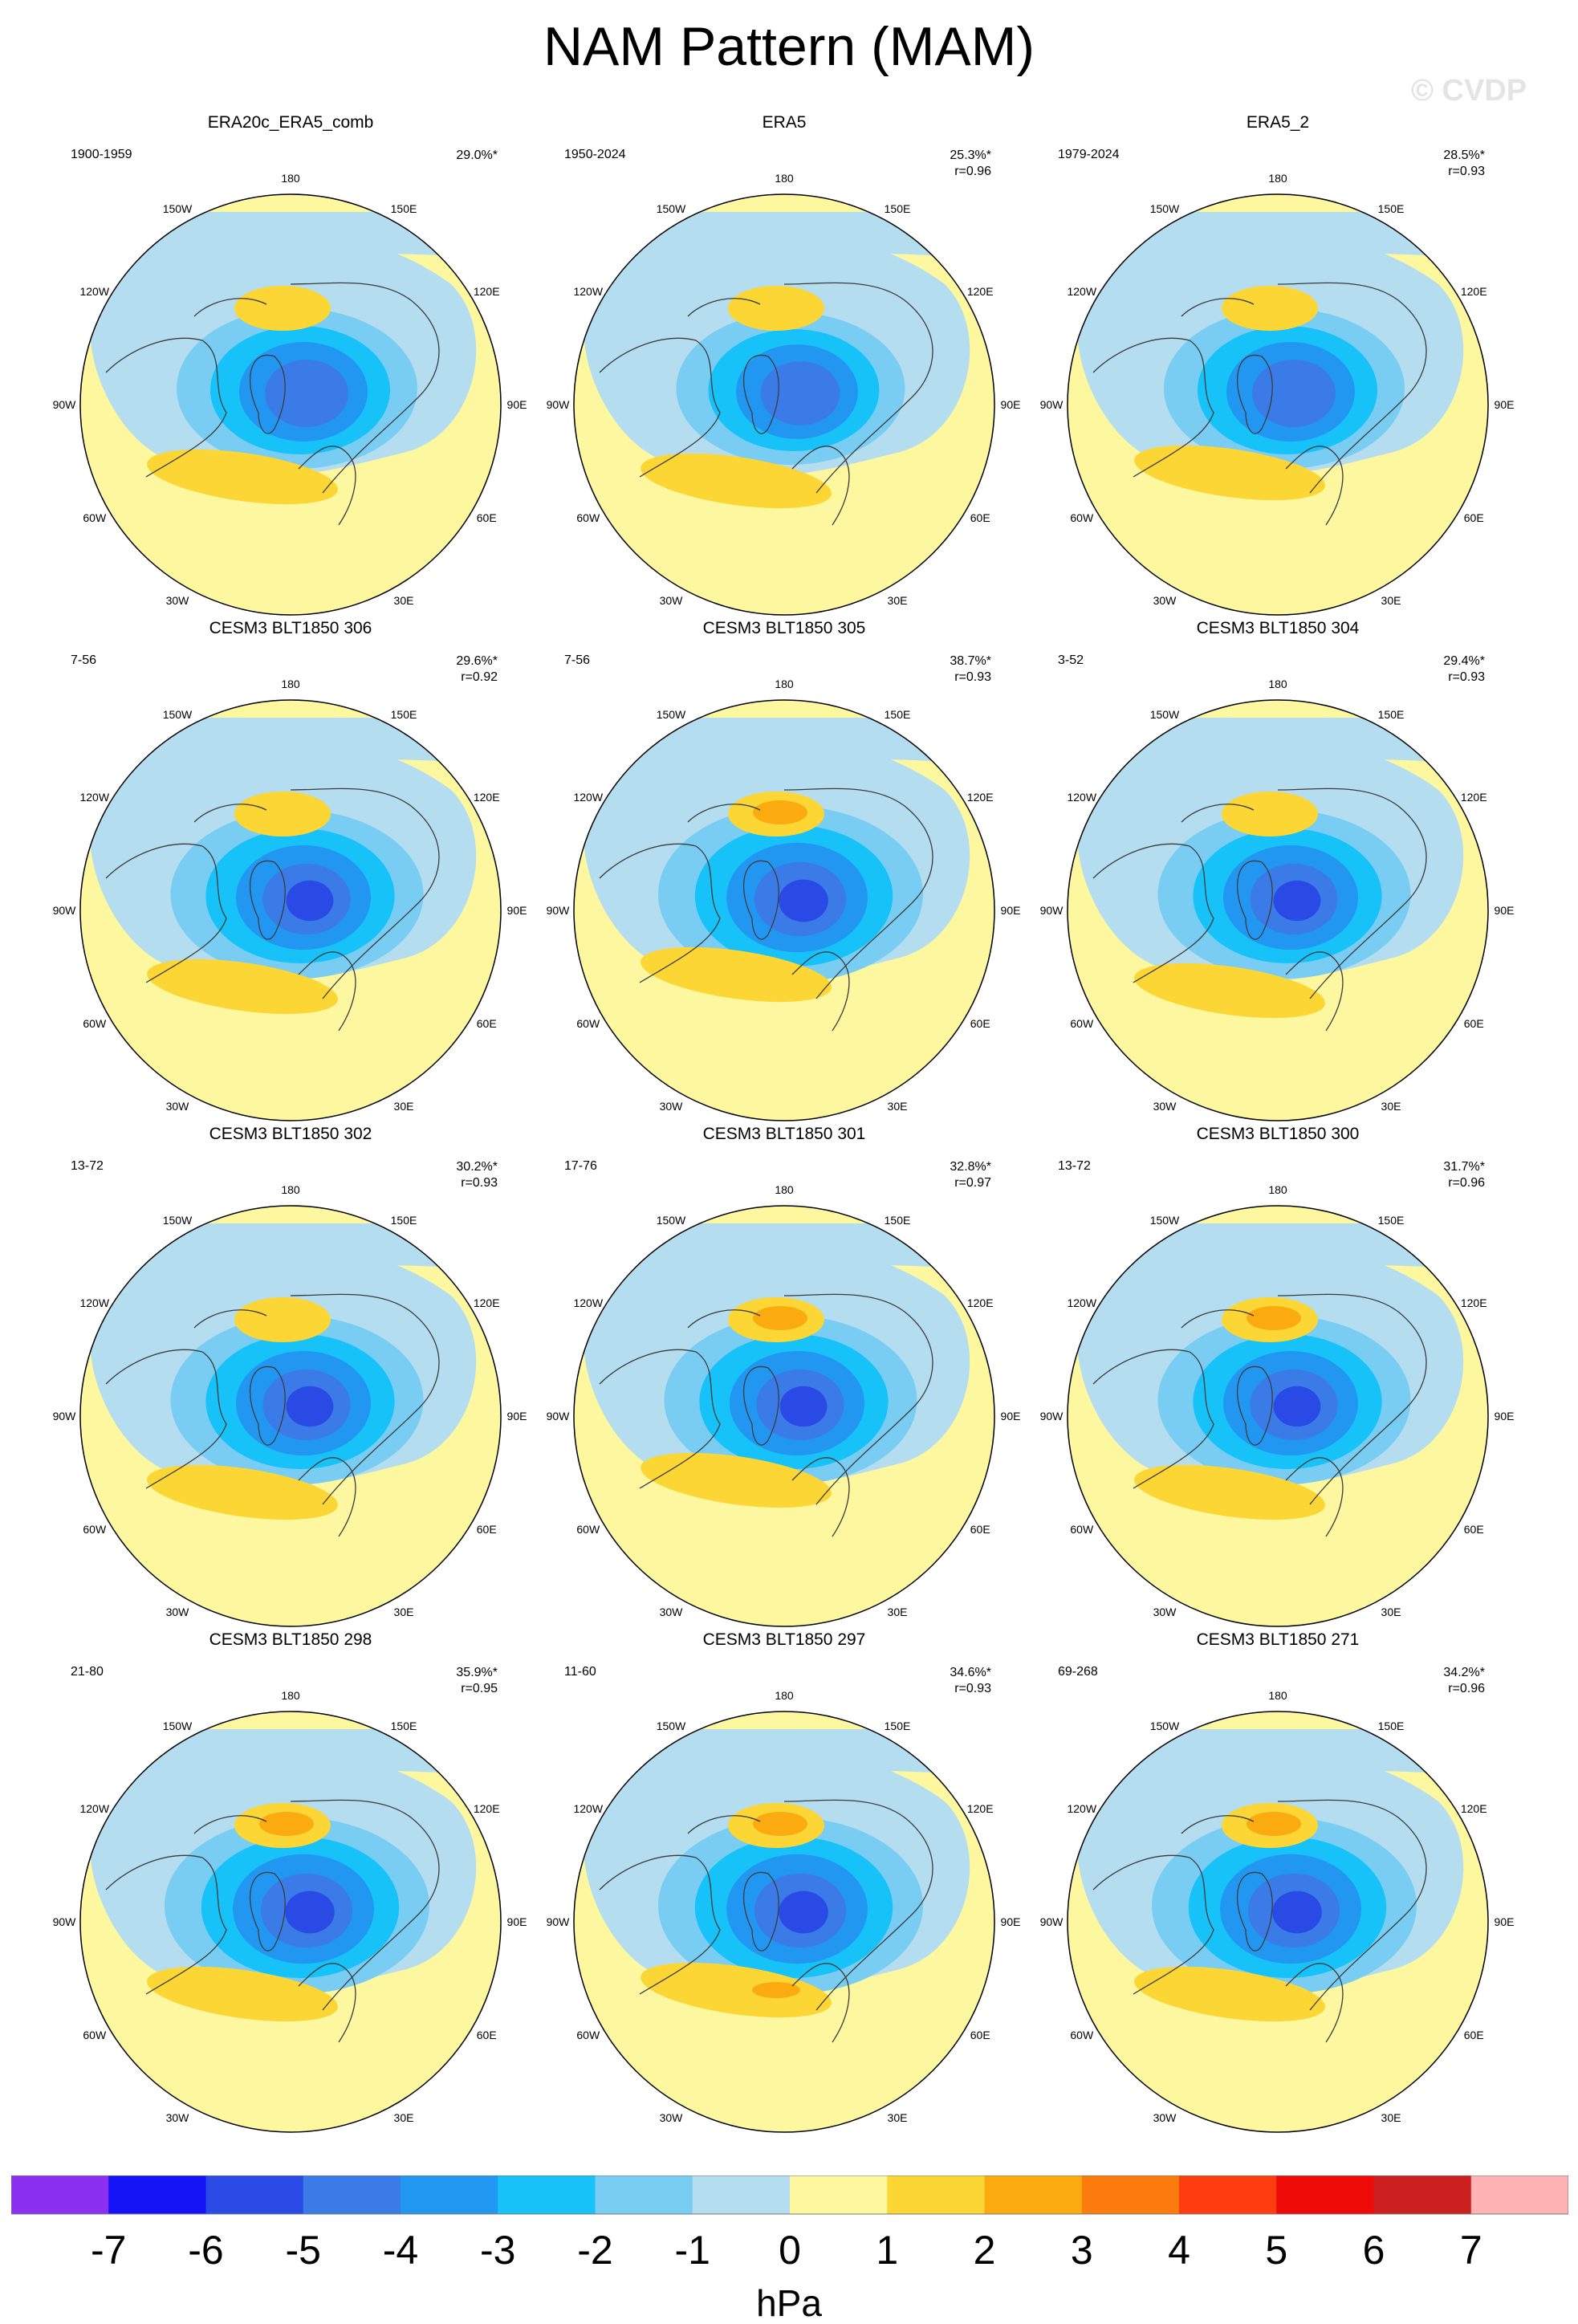 The image size is (1578, 2324). What do you see at coordinates (477, 156) in the screenshot?
I see `panel-stats: 29.0%*` at bounding box center [477, 156].